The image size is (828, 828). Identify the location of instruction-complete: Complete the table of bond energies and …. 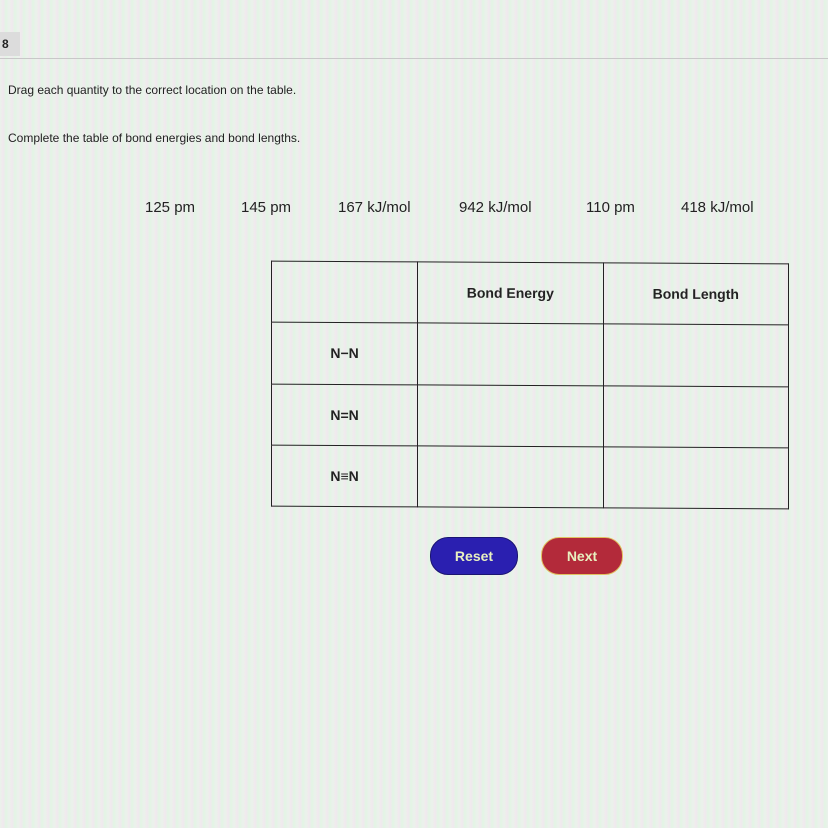
(154, 138).